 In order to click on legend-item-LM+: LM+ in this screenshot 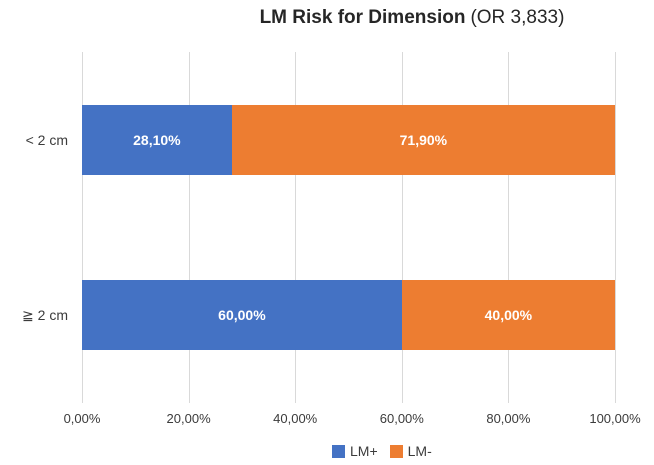, I will do `click(355, 451)`.